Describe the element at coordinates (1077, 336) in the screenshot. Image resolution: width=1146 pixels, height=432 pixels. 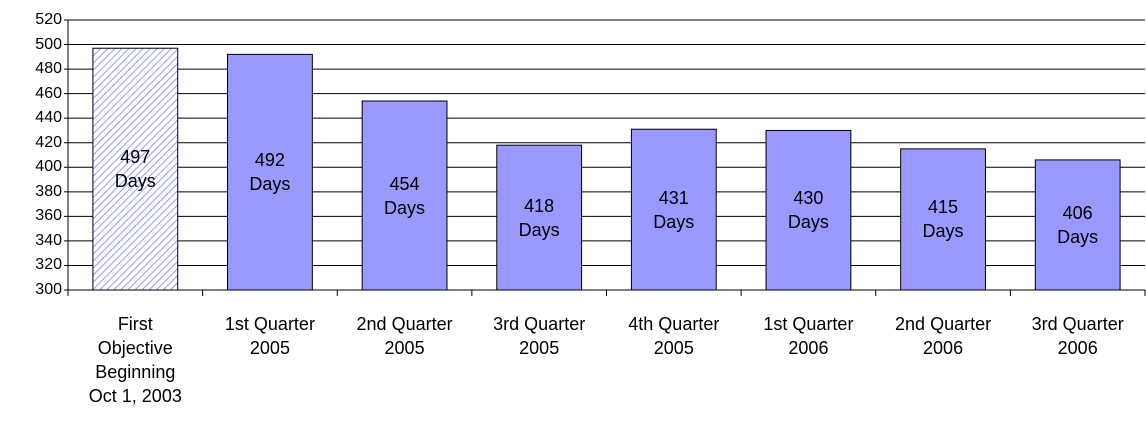
I see `x-tick-label: 3rd Quarter 2006` at that location.